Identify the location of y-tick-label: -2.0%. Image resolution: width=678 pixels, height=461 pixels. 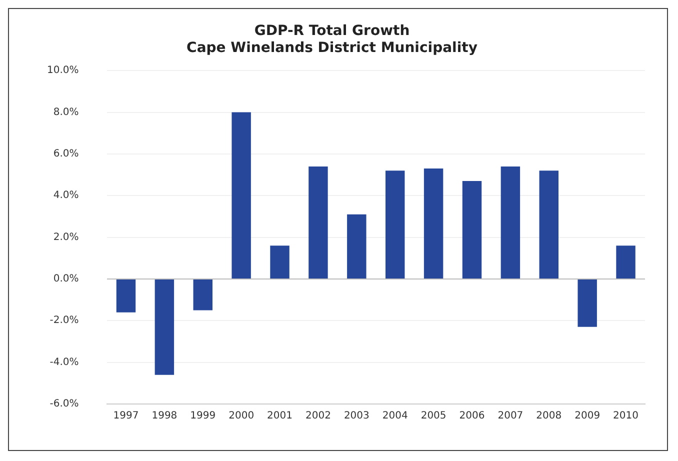
(64, 320).